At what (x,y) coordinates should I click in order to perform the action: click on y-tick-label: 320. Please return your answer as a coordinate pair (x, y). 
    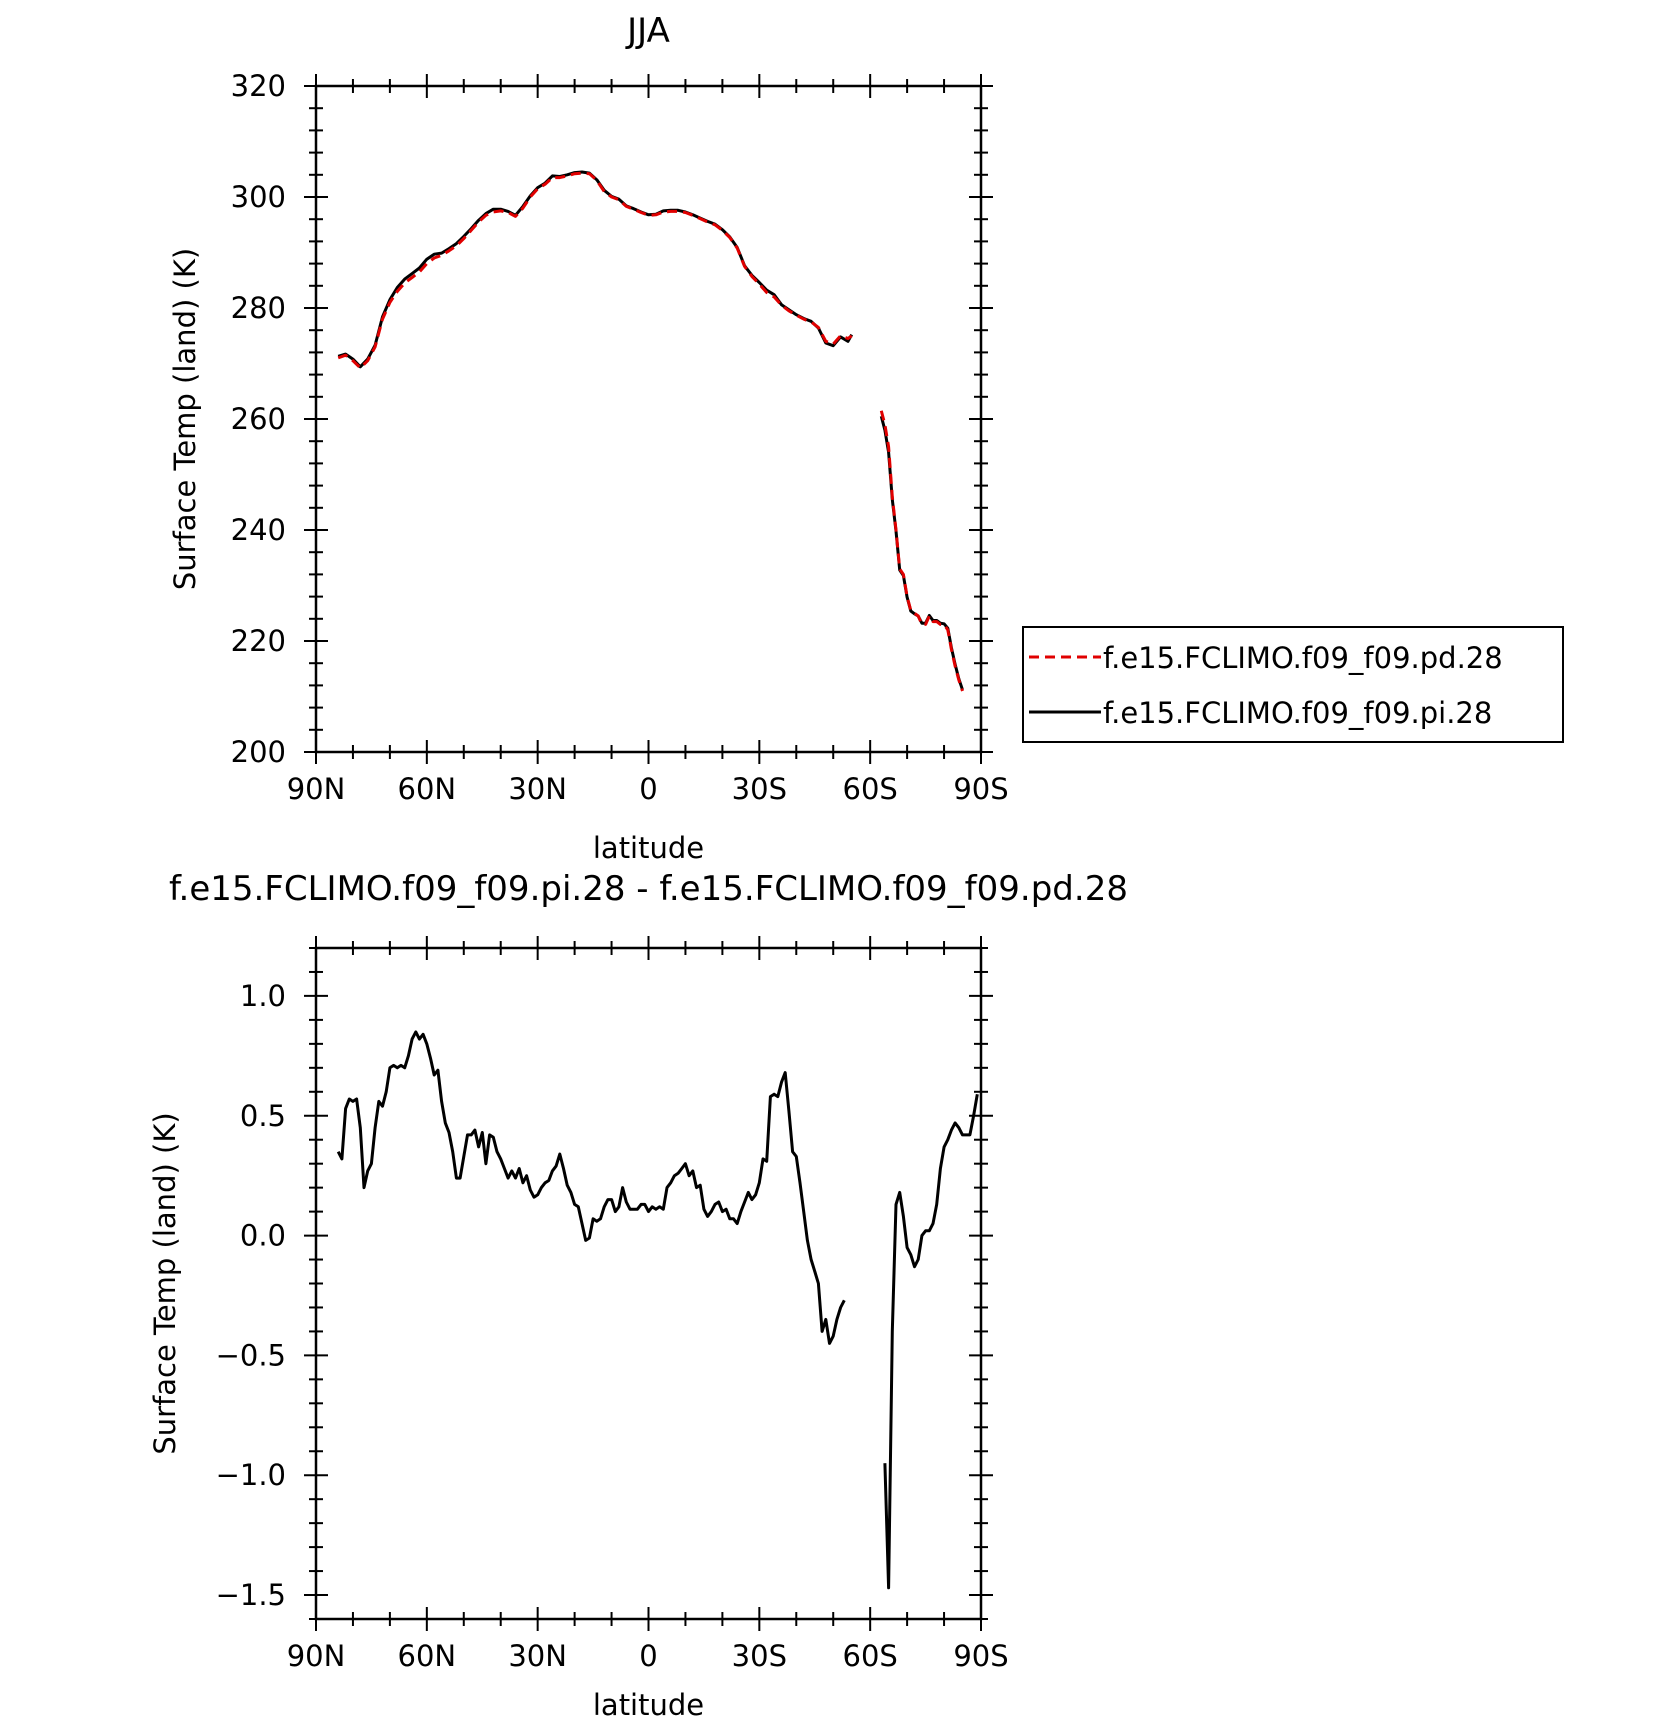
    Looking at the image, I should click on (258, 86).